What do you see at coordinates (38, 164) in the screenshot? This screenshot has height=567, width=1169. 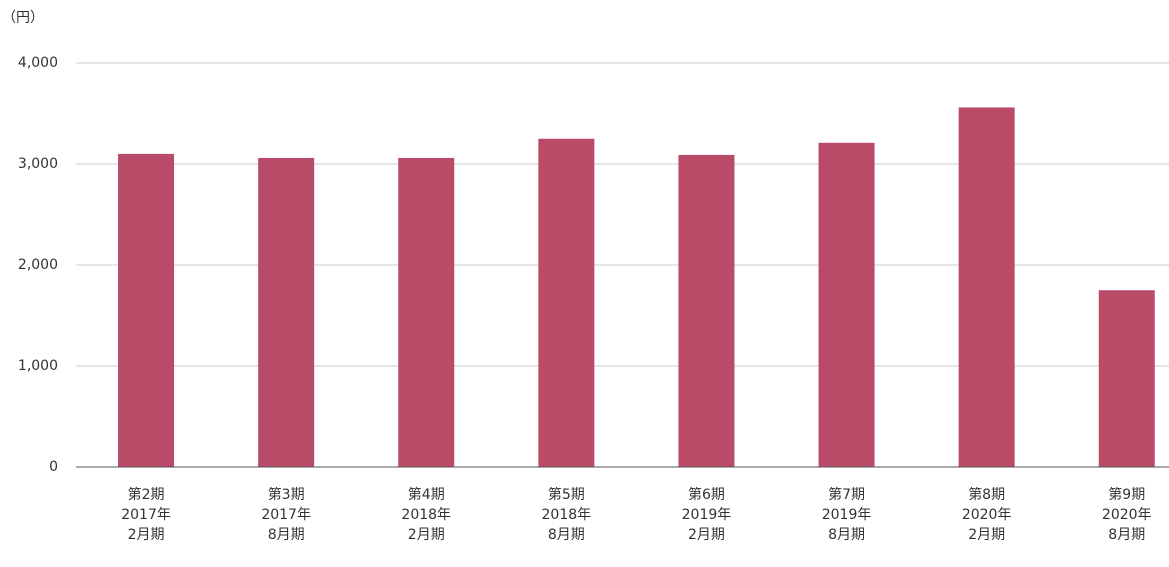 I see `y-tick-label: 3,000` at bounding box center [38, 164].